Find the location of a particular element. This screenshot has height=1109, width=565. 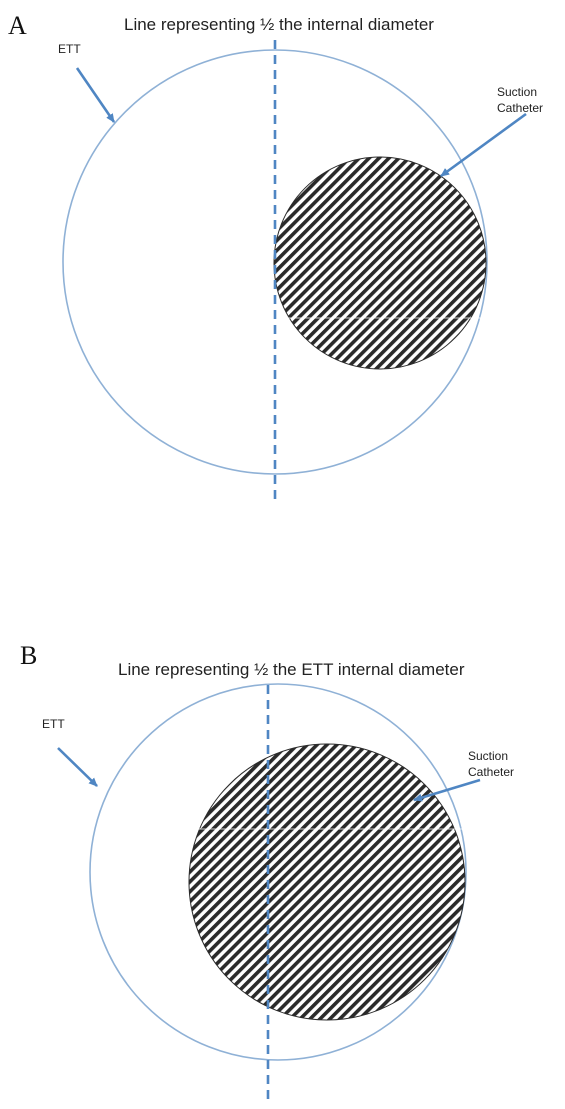

panel-a-catheter-label-line2: Catheter is located at coordinates (520, 108).